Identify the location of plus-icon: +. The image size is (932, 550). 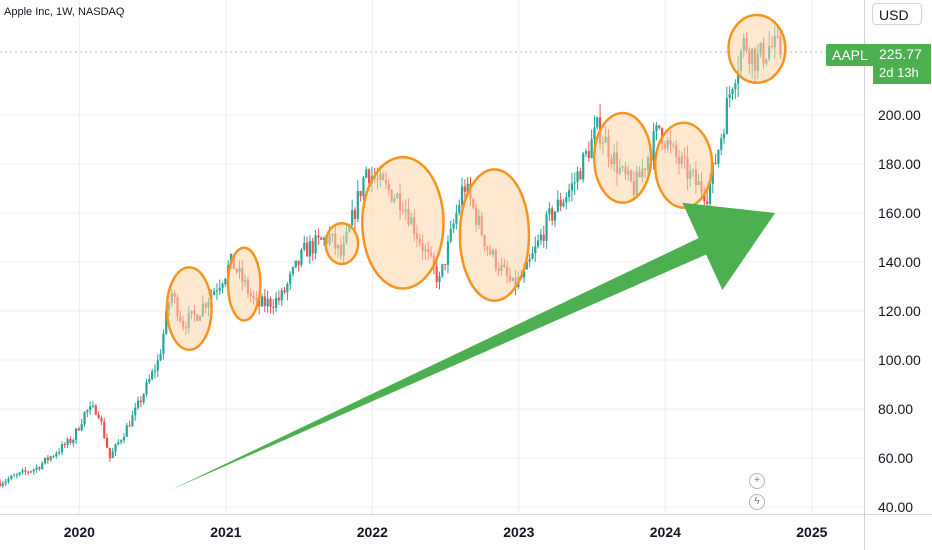
(757, 481).